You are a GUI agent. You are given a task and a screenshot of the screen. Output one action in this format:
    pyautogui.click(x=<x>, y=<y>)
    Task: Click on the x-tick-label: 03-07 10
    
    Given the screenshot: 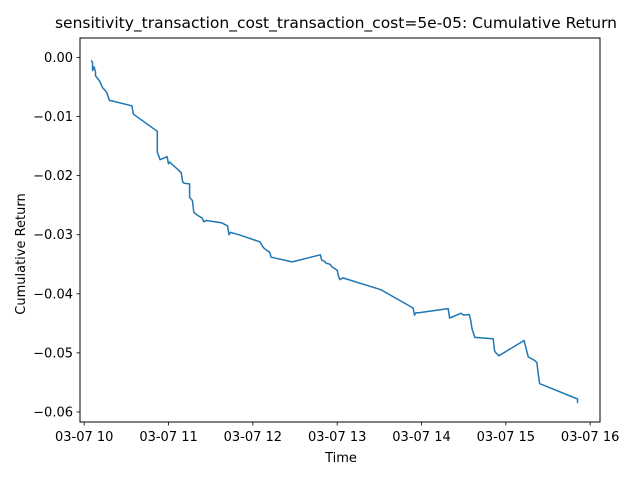 What is the action you would take?
    pyautogui.click(x=84, y=437)
    